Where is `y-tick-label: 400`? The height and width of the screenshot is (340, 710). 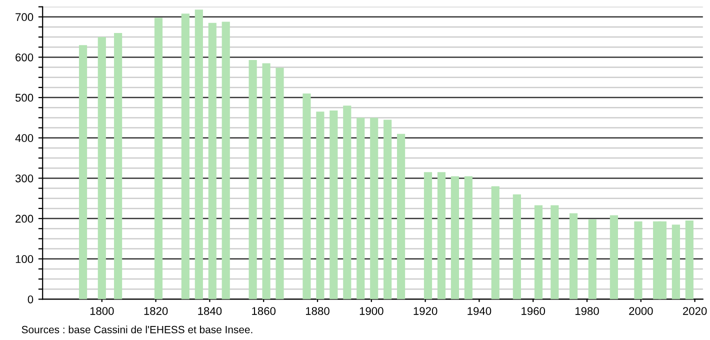 y-tick-label: 400 is located at coordinates (24, 138).